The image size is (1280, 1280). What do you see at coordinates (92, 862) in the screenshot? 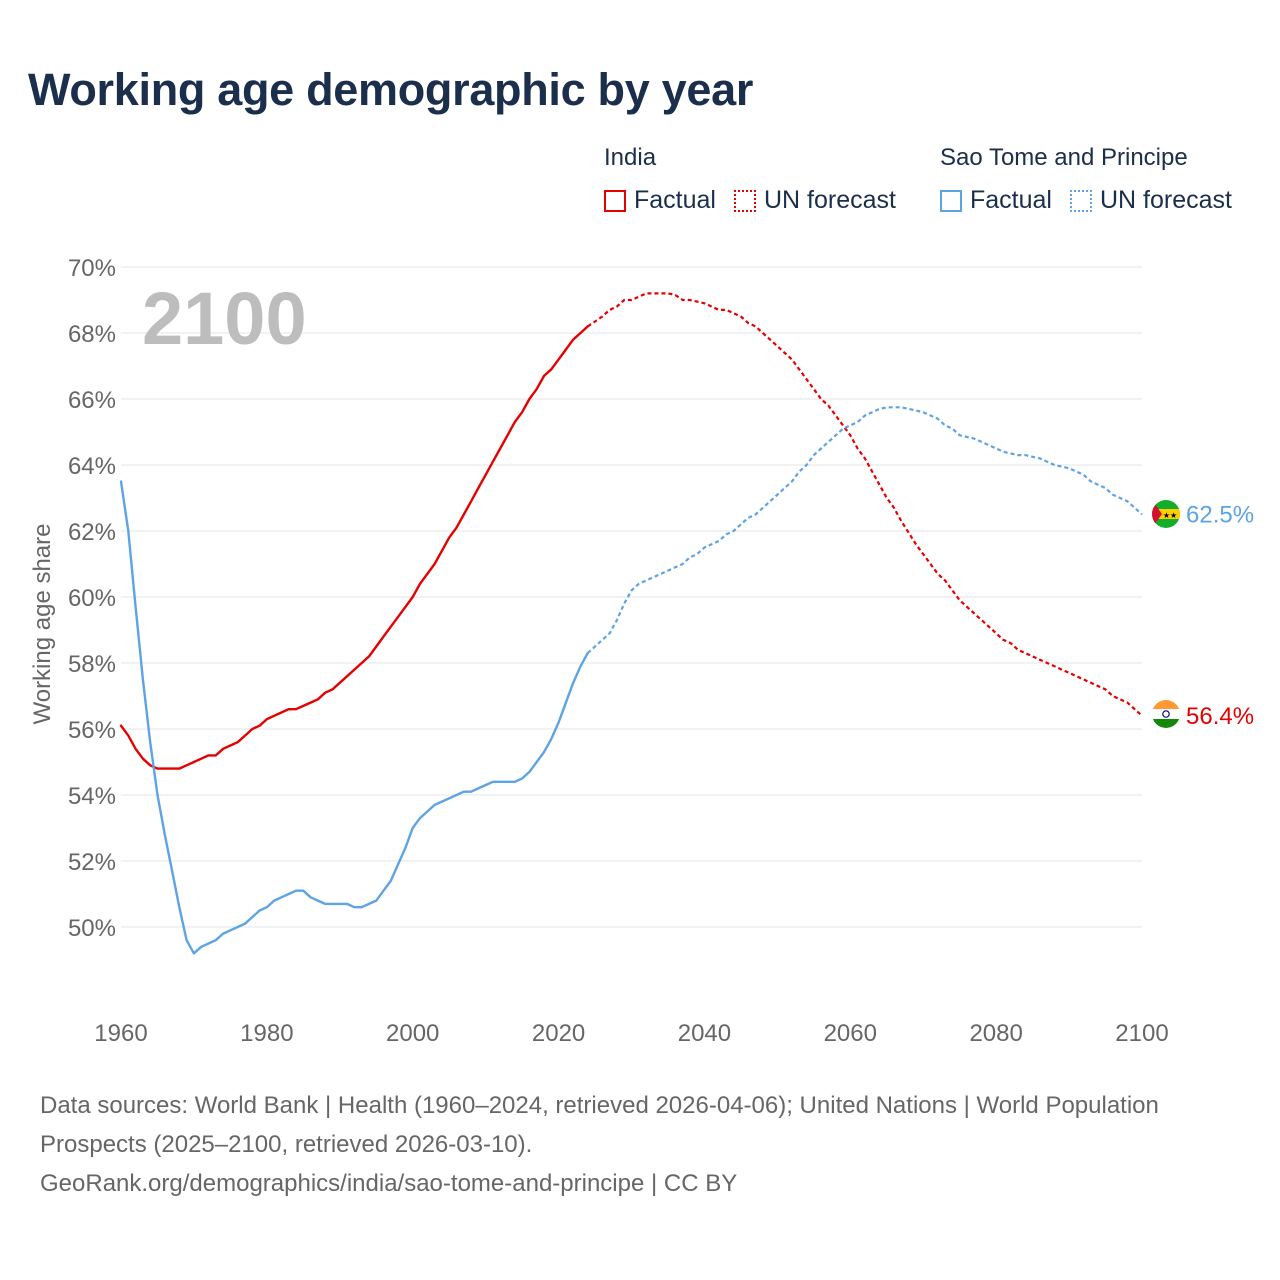
I see `y-tick-label: 52%` at bounding box center [92, 862].